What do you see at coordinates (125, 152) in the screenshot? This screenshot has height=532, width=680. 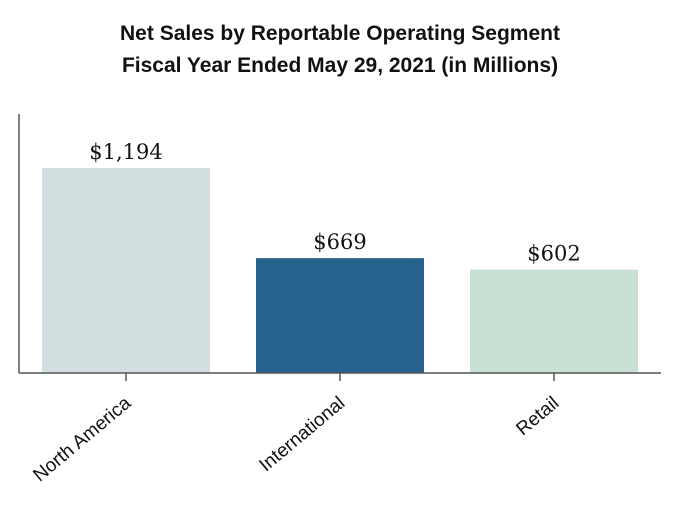 I see `value-label-north-america: $1,194` at bounding box center [125, 152].